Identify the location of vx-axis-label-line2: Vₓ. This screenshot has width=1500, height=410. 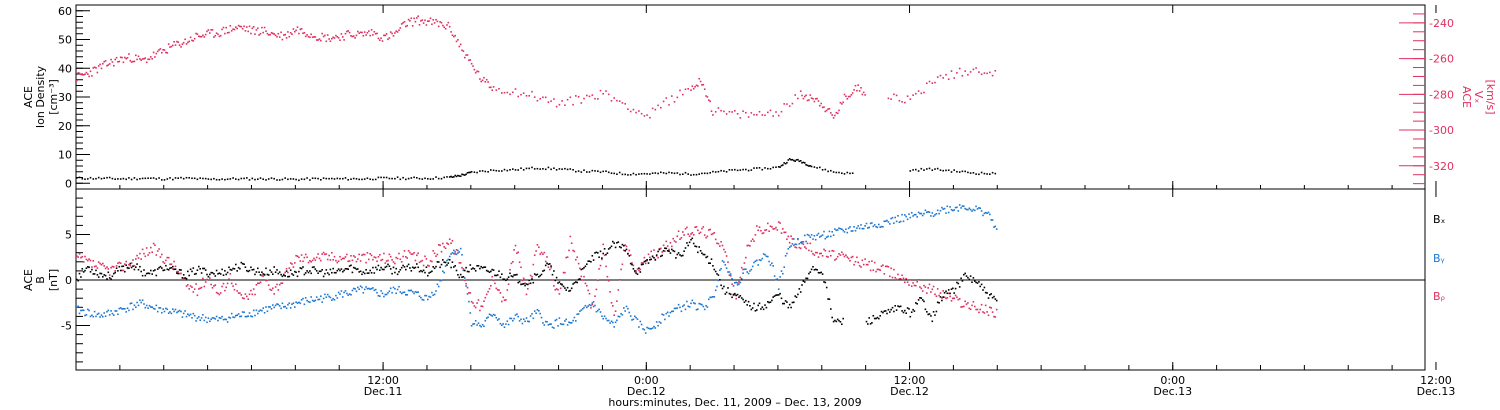
(1478, 97).